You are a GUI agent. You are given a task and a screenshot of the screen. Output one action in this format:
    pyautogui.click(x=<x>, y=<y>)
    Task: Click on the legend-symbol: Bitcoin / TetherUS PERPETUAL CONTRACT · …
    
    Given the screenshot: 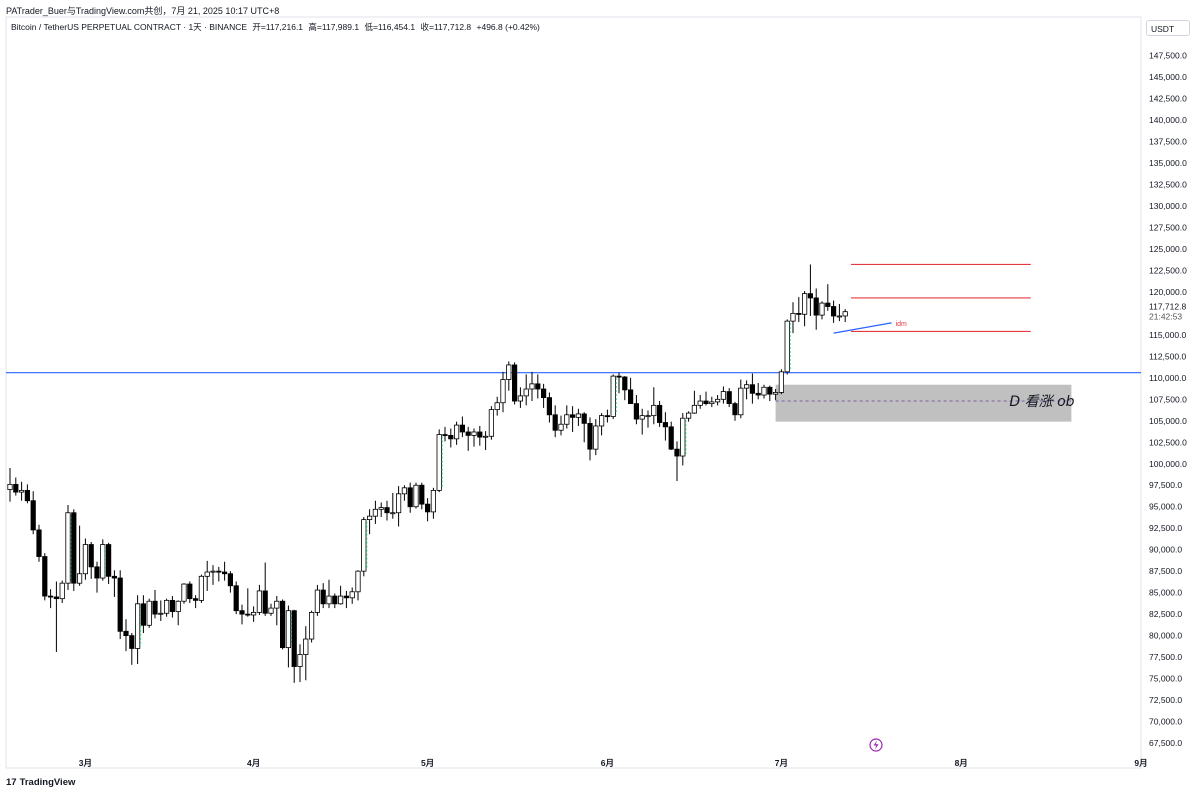 What is the action you would take?
    pyautogui.click(x=129, y=27)
    